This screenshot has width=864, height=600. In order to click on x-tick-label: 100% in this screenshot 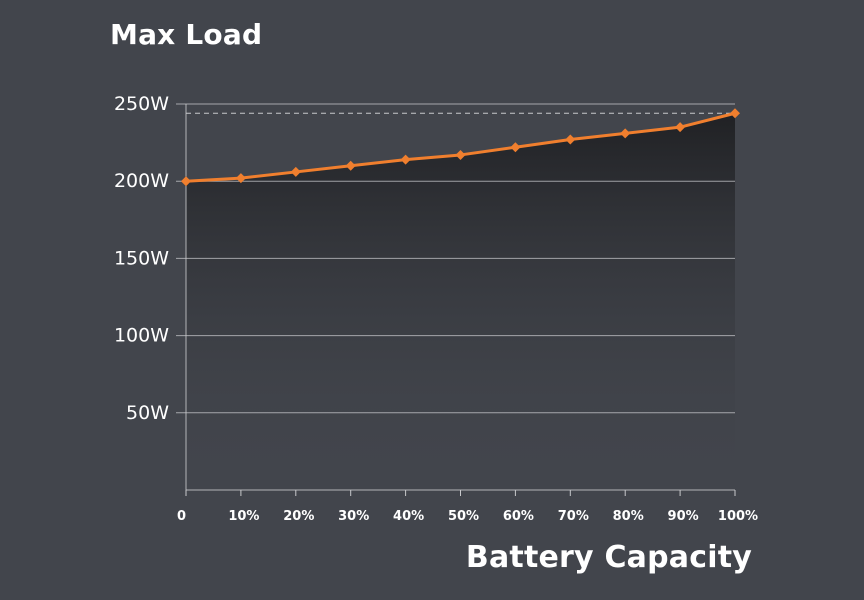, I will do `click(738, 516)`.